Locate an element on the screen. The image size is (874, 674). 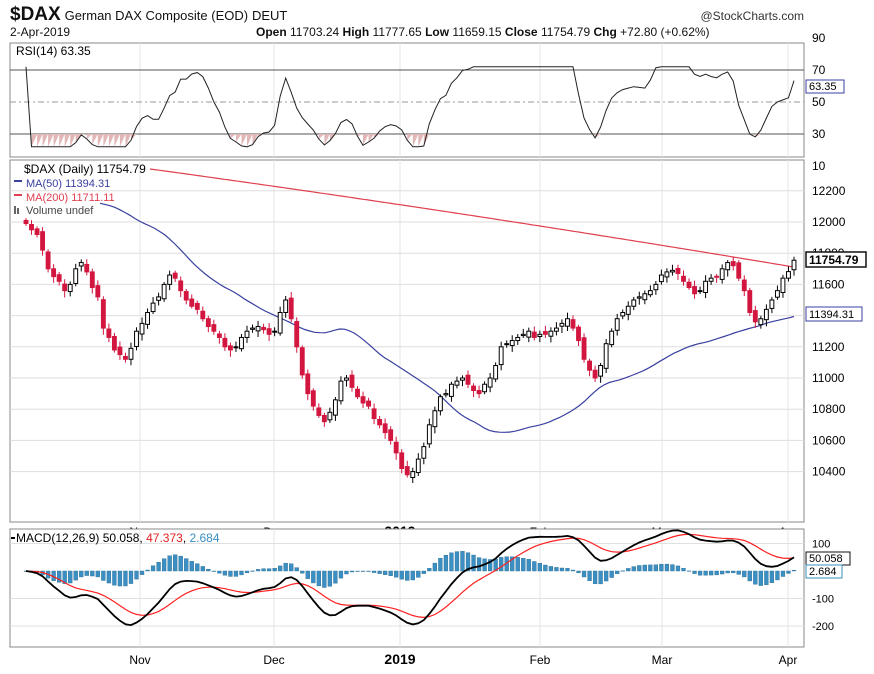
ma50-value-label: 11394.31 is located at coordinates (831, 315).